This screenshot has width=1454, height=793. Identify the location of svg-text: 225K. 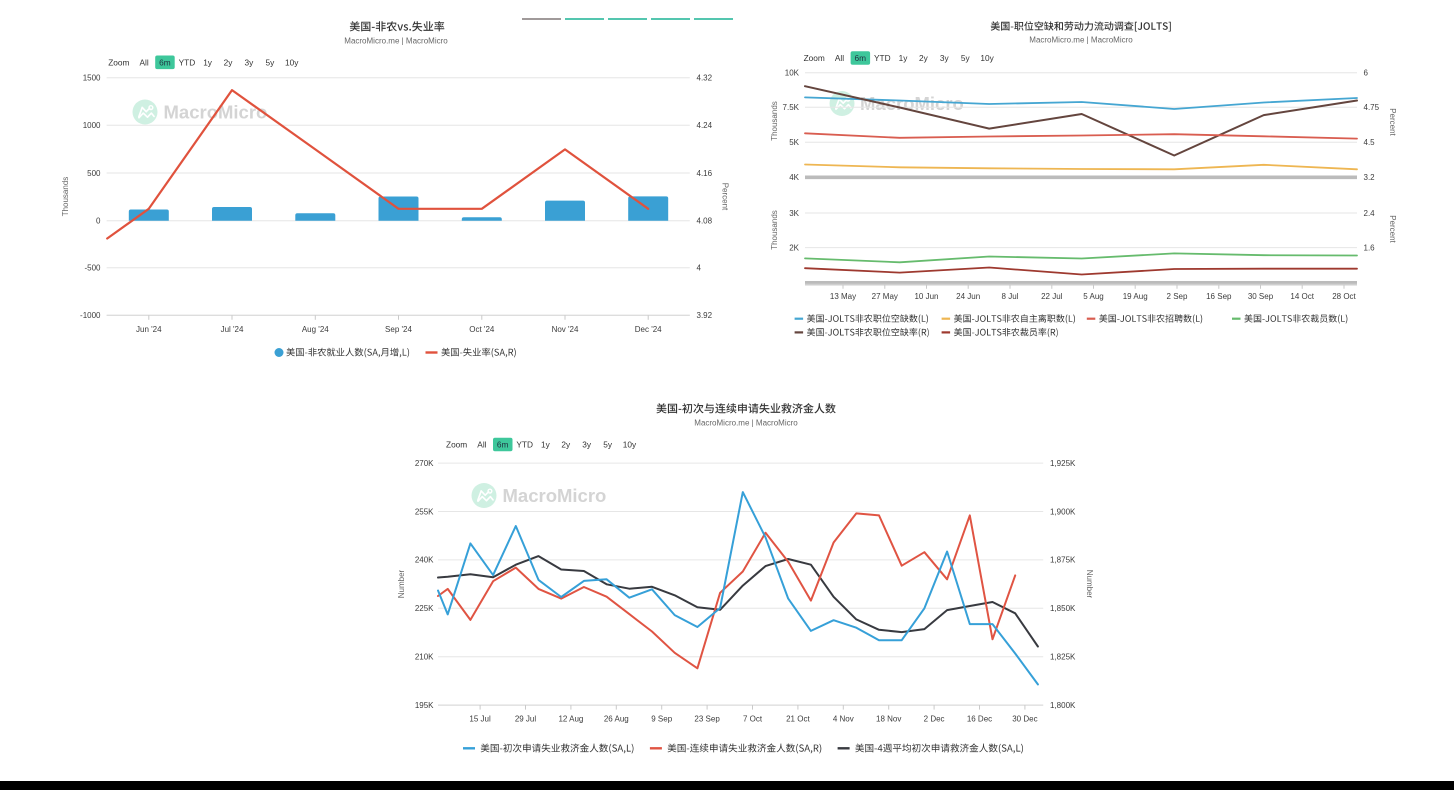
(424, 608).